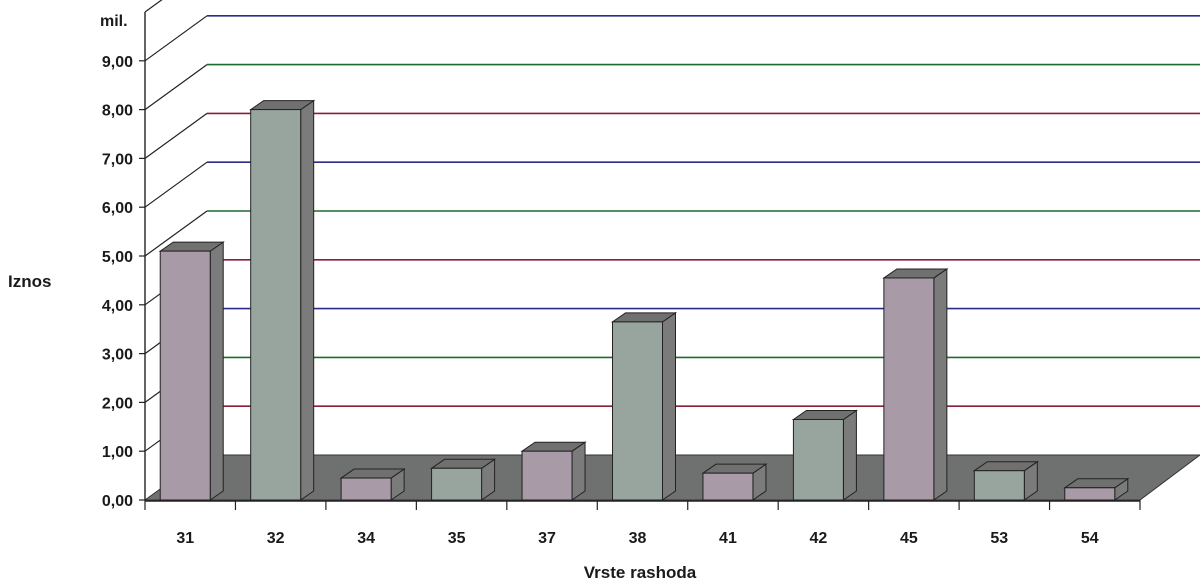 This screenshot has width=1200, height=582. I want to click on x-tick-label: 54, so click(1090, 538).